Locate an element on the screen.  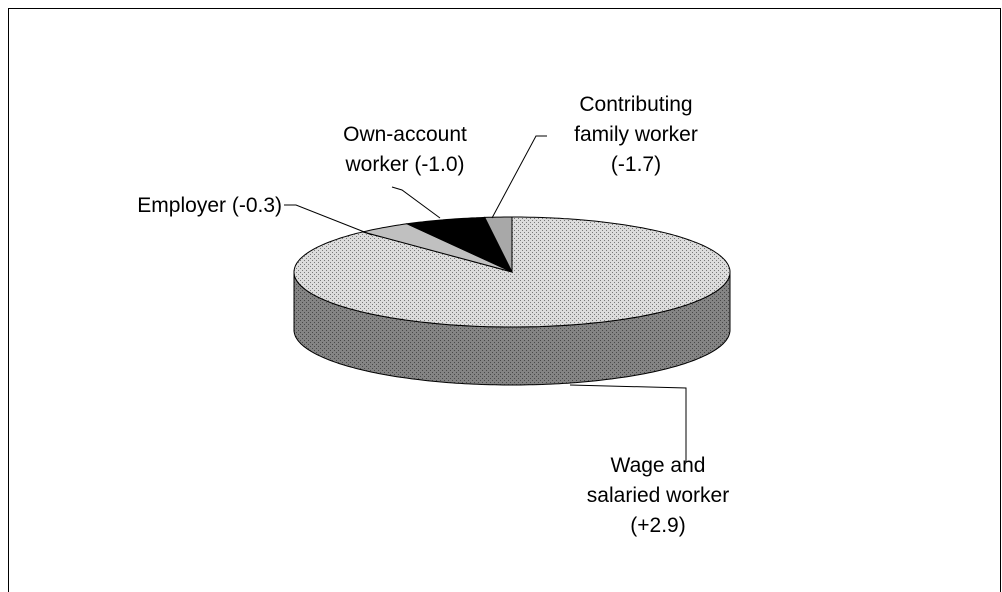
pie is located at coordinates (512, 301).